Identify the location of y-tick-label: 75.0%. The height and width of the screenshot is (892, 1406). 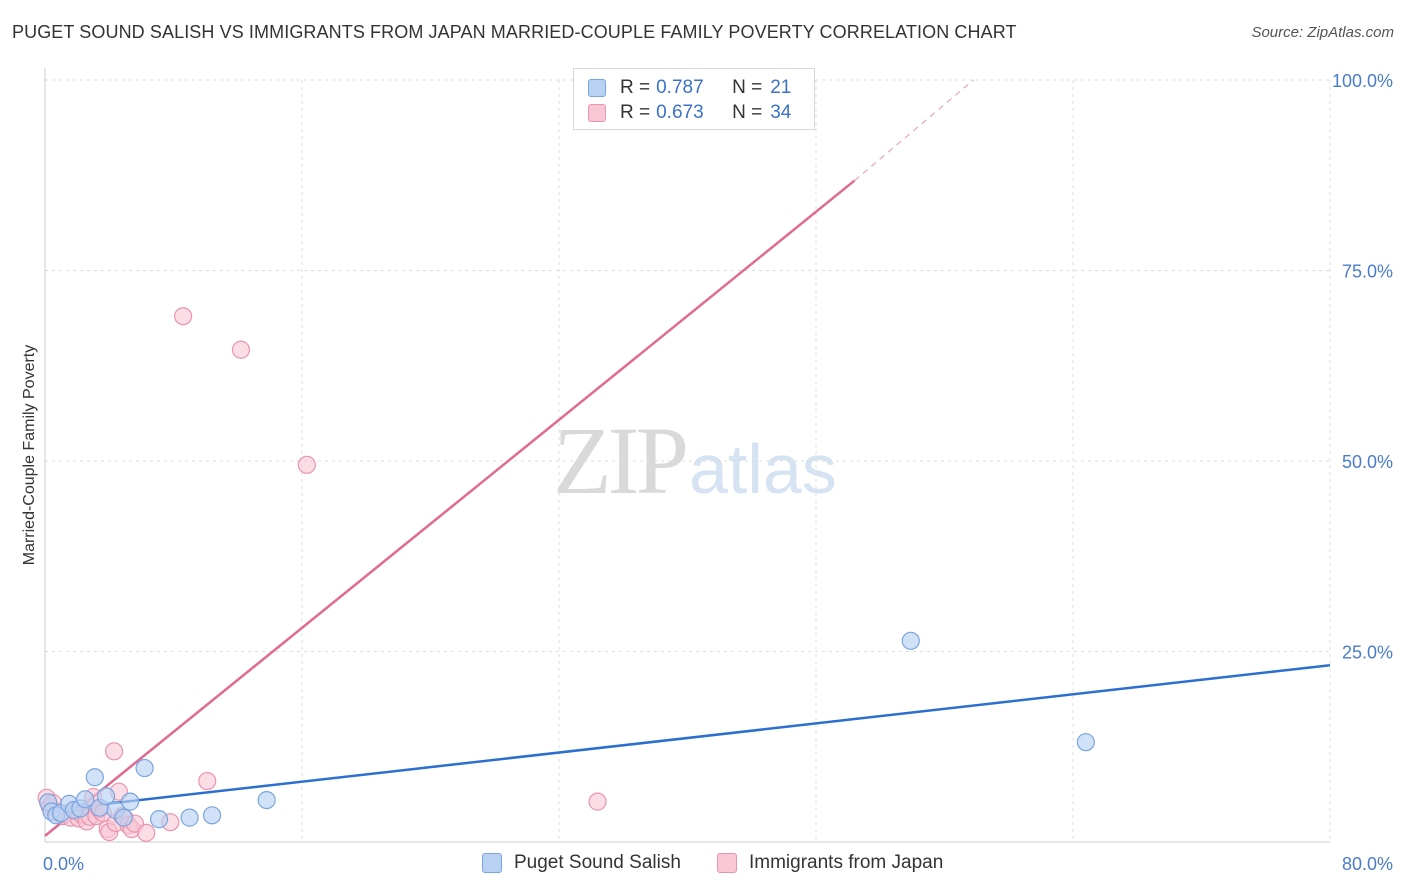
(1367, 272).